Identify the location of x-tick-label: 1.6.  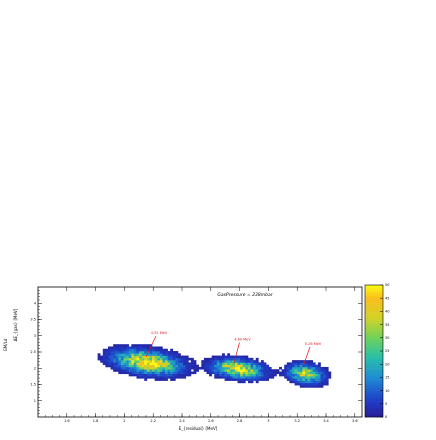
(67, 421).